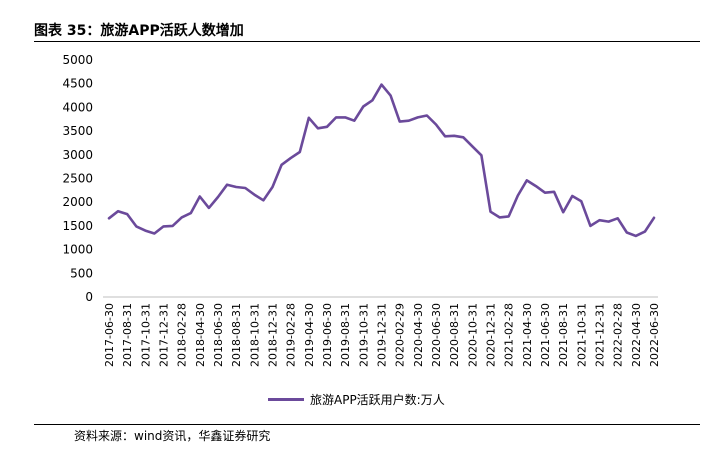 Image resolution: width=704 pixels, height=466 pixels. What do you see at coordinates (327, 335) in the screenshot?
I see `x-tick-label: 2019-06-30` at bounding box center [327, 335].